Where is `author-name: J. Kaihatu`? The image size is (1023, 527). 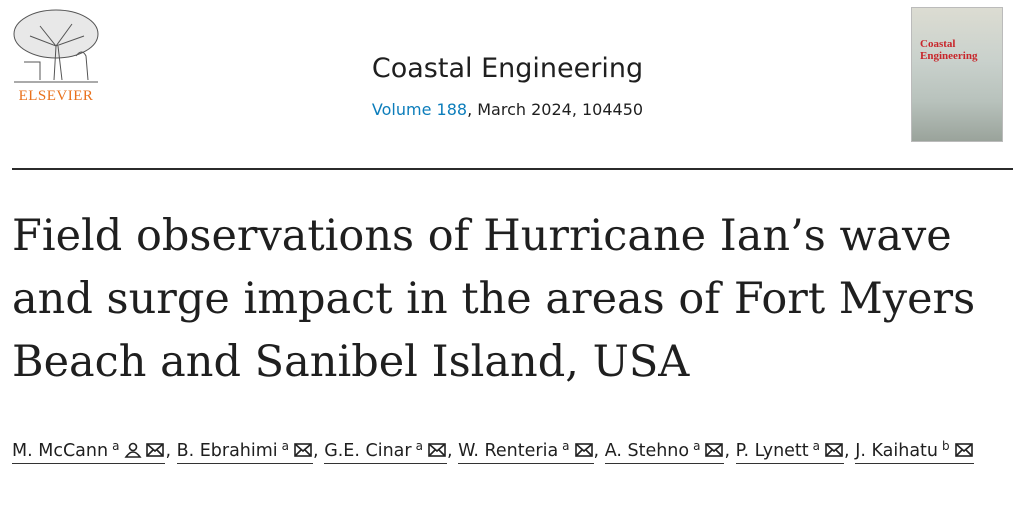
author-name: J. Kaihatu is located at coordinates (896, 451).